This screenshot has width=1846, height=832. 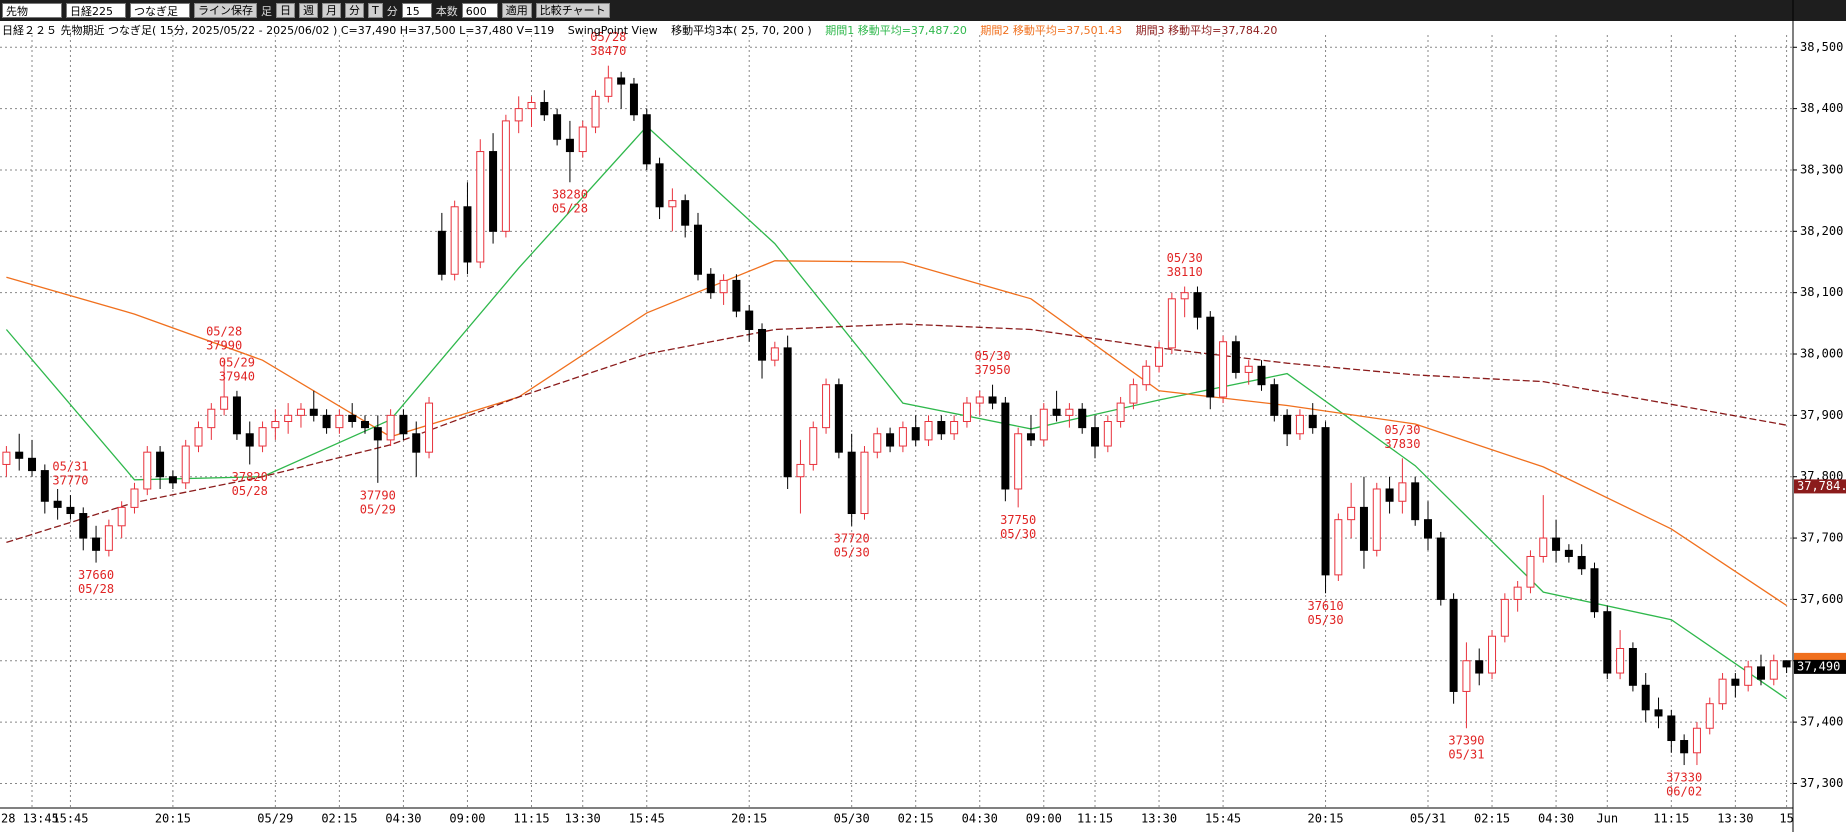 I want to click on apply-button: 適用, so click(x=516, y=10).